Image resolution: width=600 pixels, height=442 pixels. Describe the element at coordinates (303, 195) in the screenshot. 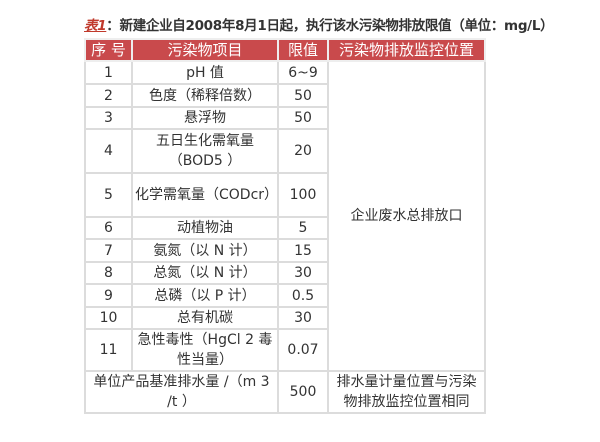

I see `cell-limit: 100` at that location.